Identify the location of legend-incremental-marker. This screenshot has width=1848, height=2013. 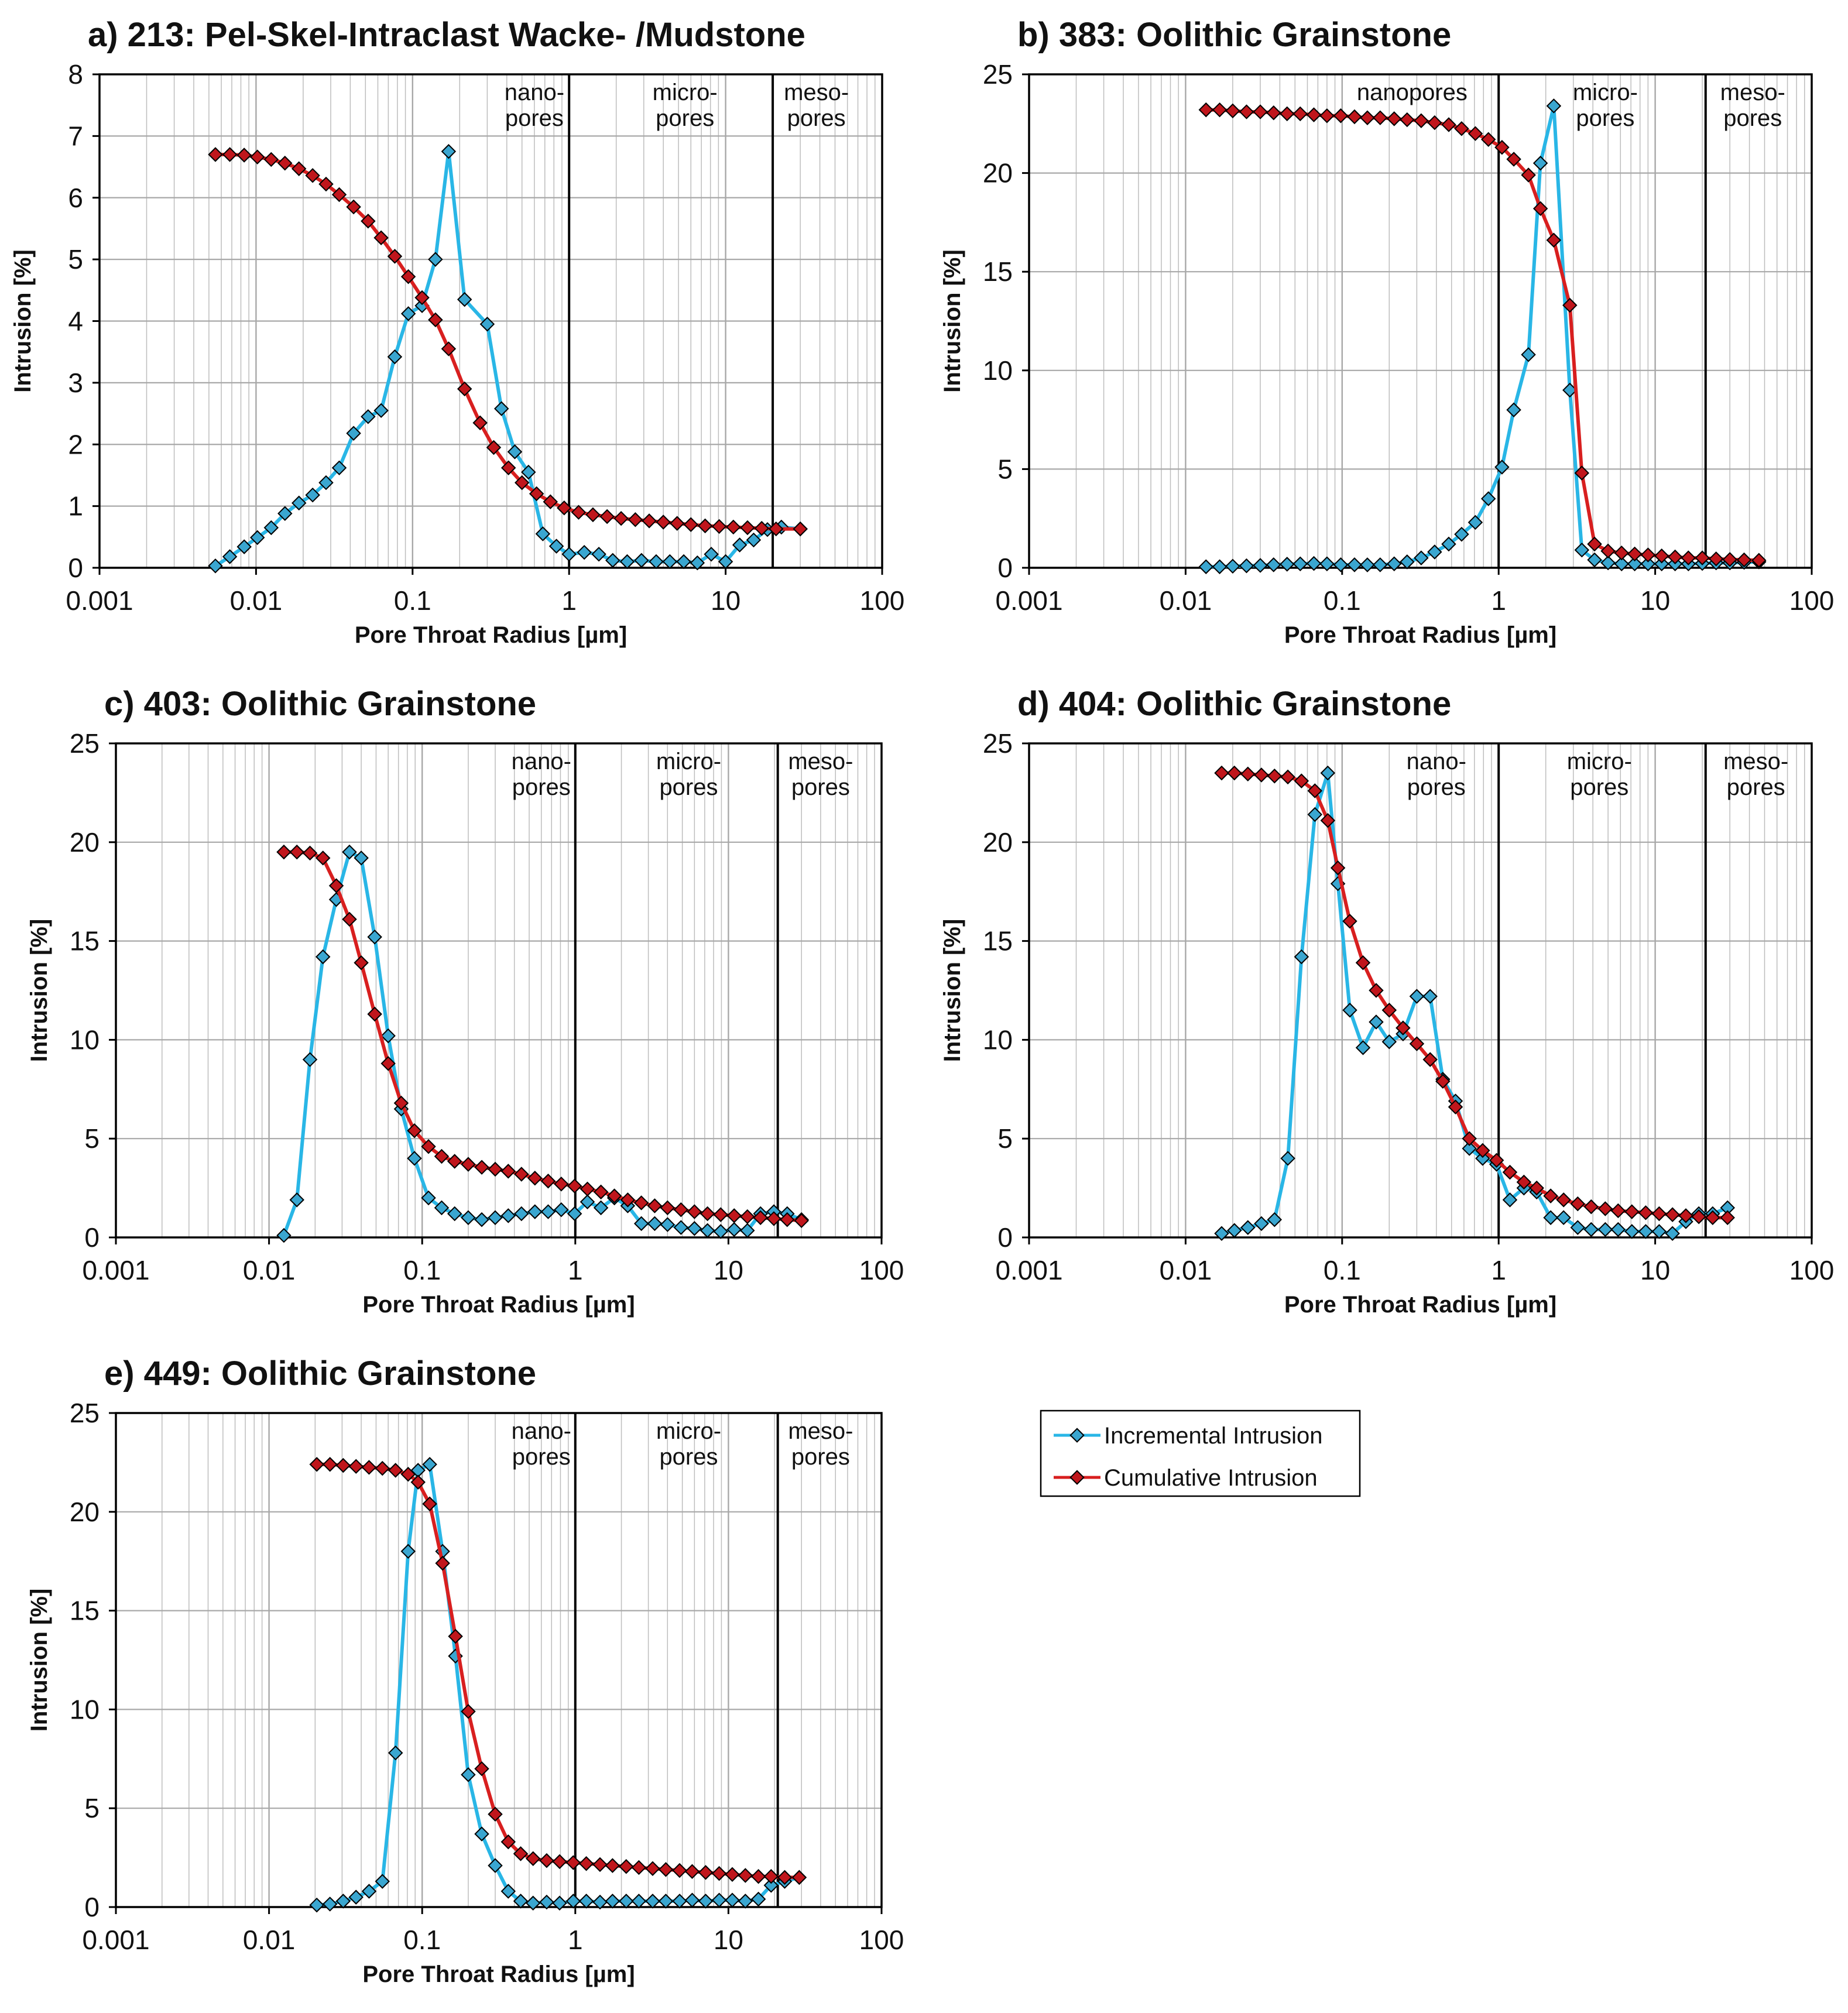
(1077, 1435).